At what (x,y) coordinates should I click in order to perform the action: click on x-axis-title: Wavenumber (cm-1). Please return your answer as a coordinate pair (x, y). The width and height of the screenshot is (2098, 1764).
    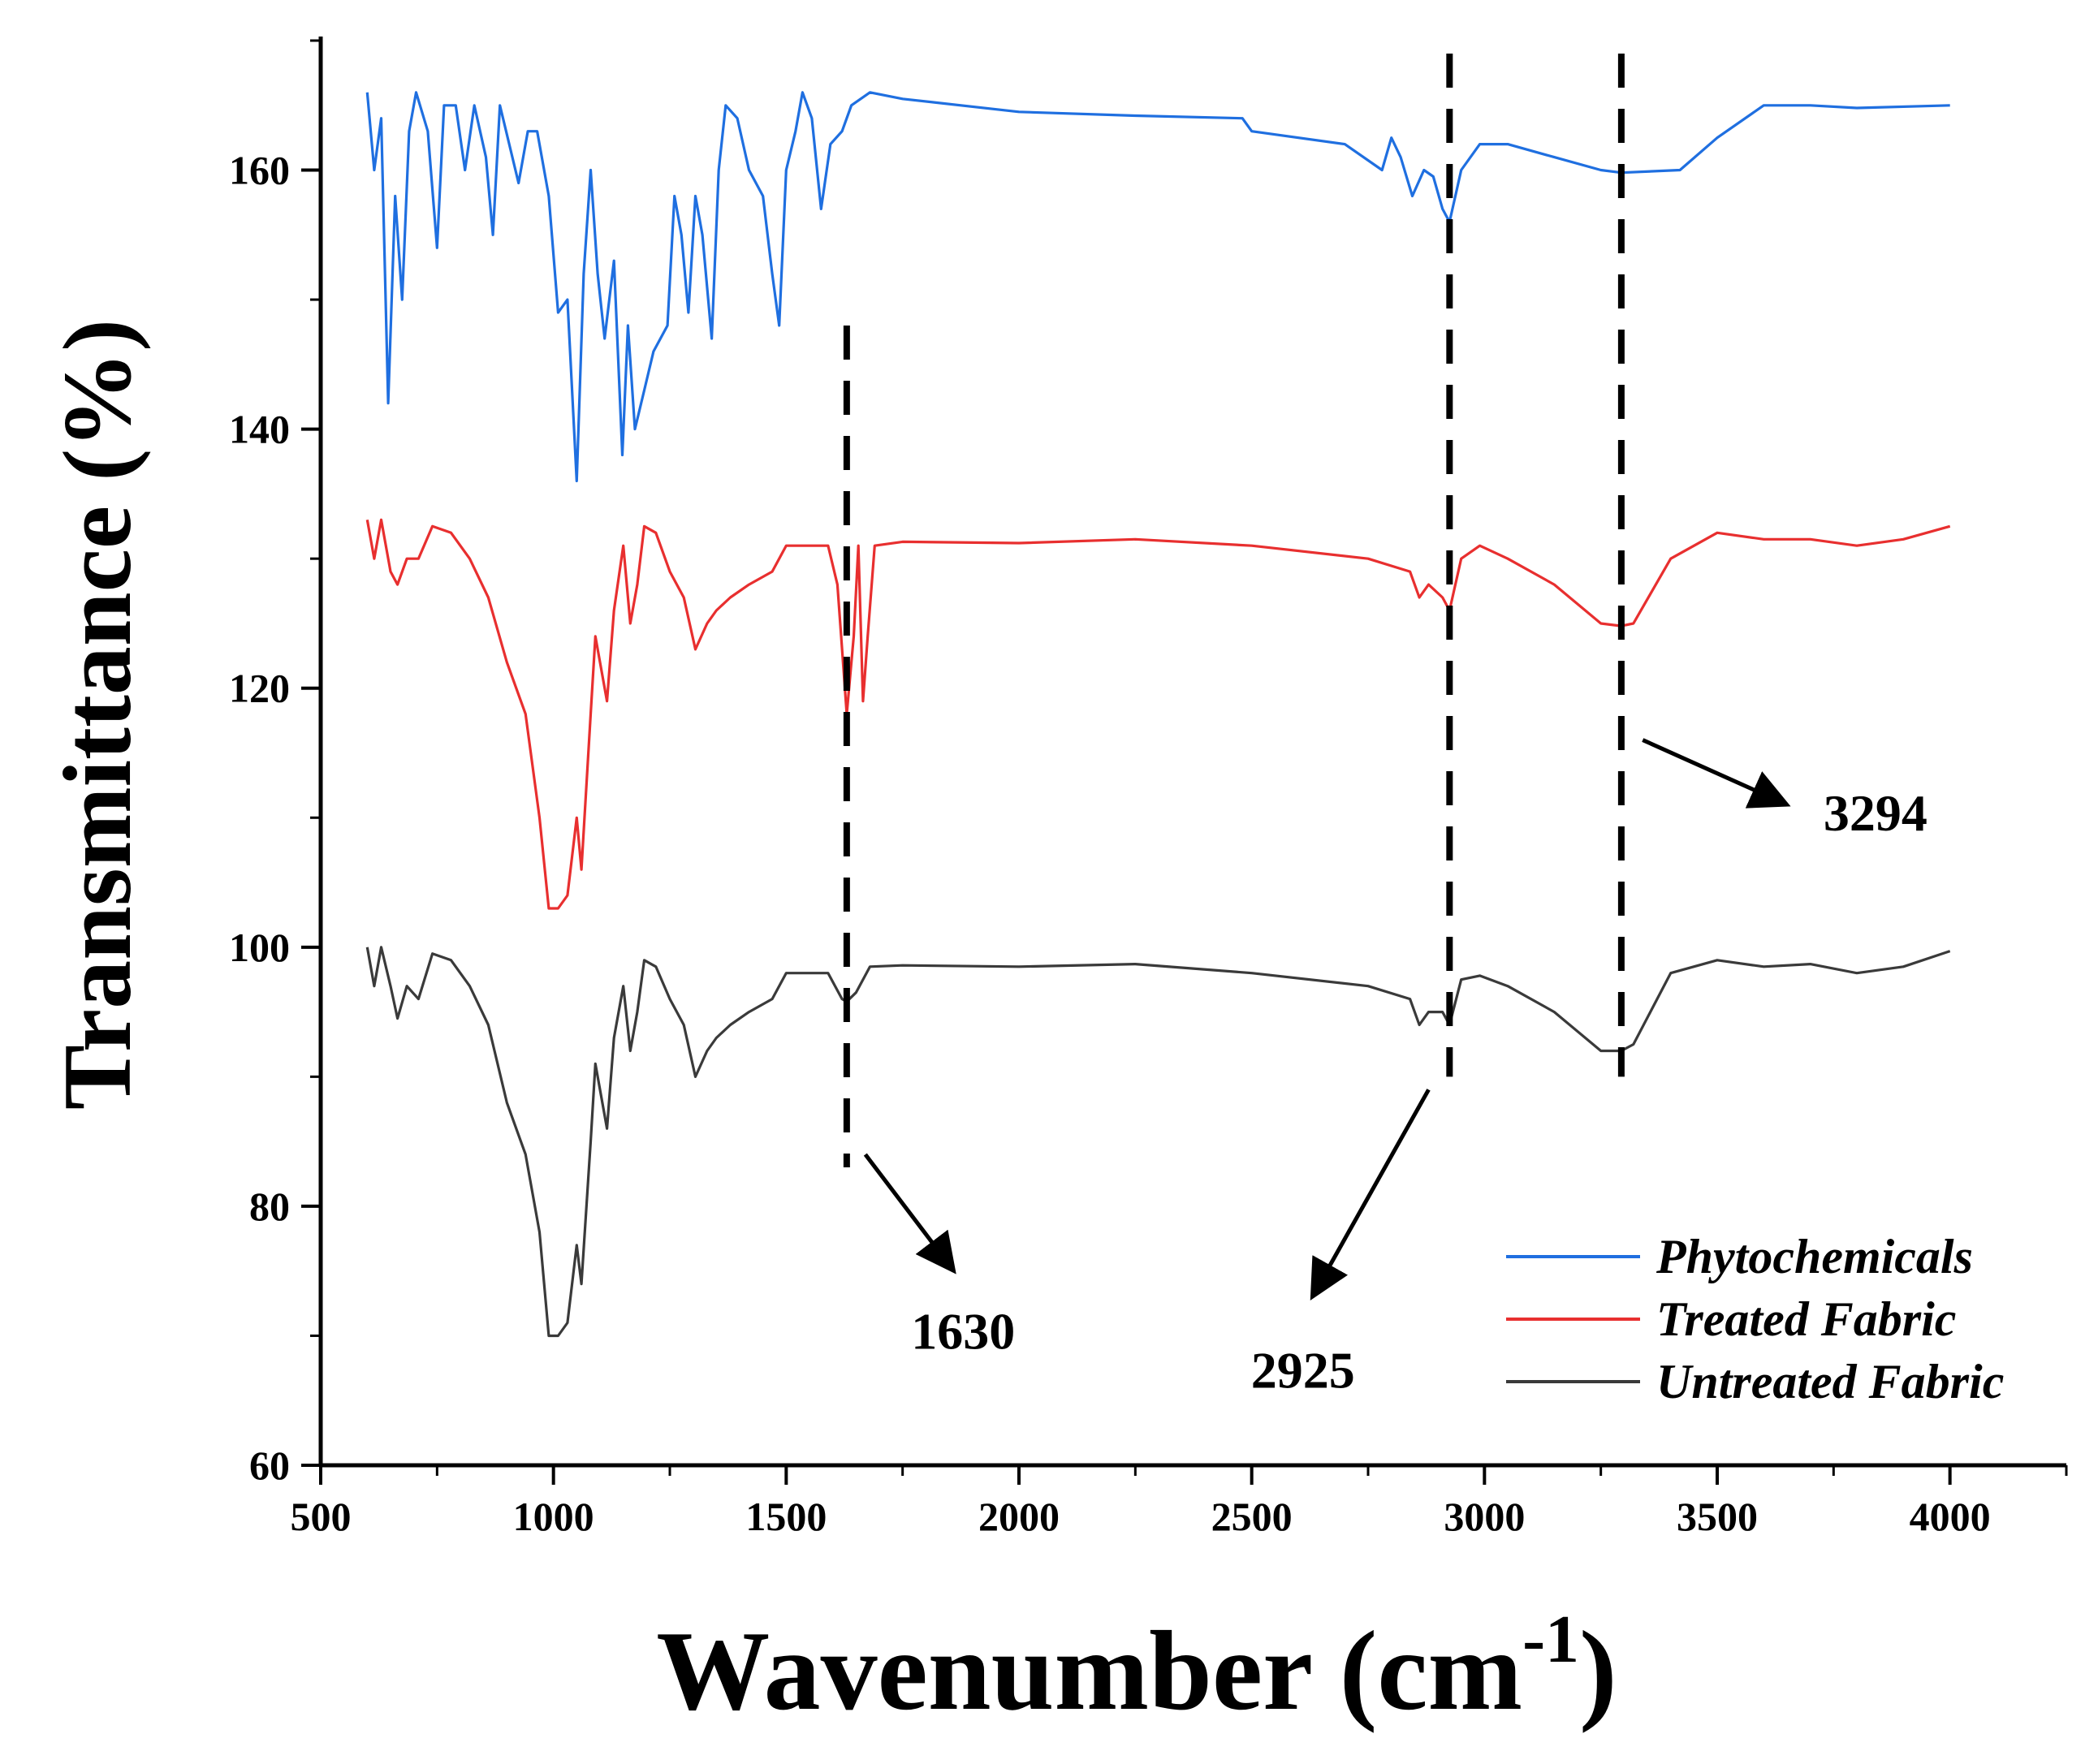
    Looking at the image, I should click on (1137, 1668).